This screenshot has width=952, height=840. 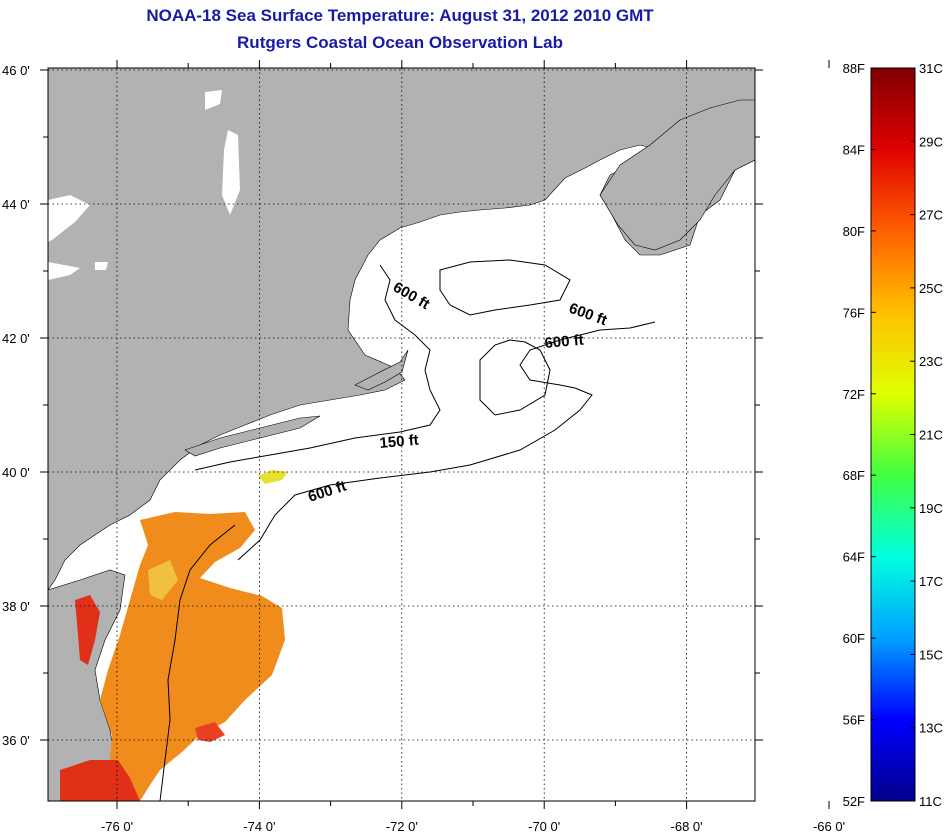 I want to click on chart-subtitle: Rutgers Coastal Ocean Observation Lab, so click(x=400, y=42).